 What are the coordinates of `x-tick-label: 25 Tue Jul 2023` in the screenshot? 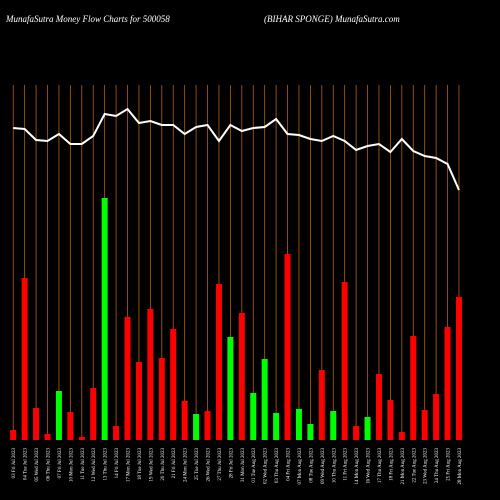 It's located at (197, 464).